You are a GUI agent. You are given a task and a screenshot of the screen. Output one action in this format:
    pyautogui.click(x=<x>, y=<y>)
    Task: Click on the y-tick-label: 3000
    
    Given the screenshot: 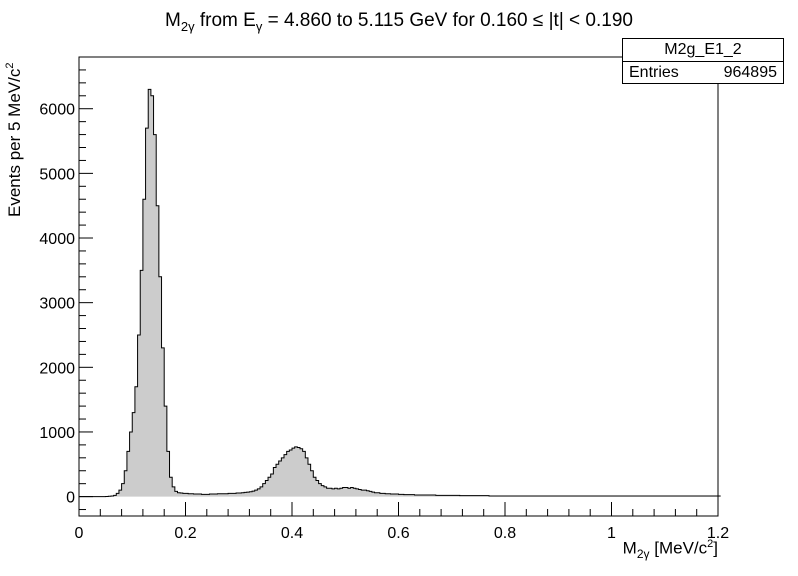 What is the action you would take?
    pyautogui.click(x=57, y=304)
    